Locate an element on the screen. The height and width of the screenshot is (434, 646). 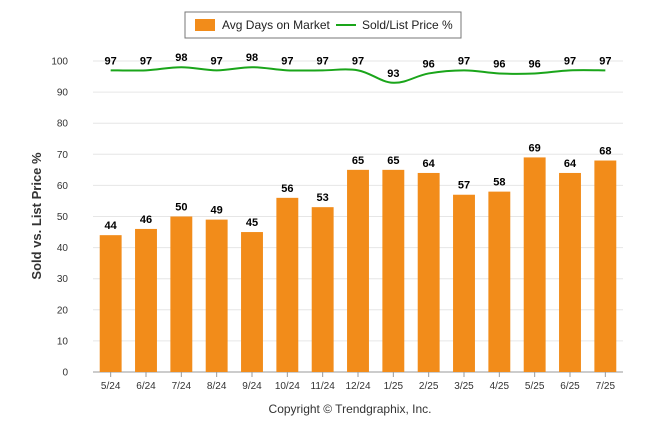
line-data-labels: 97 97 98 97 98 97 97 97 93 96 97 96 96 97 97 is located at coordinates (358, 66).